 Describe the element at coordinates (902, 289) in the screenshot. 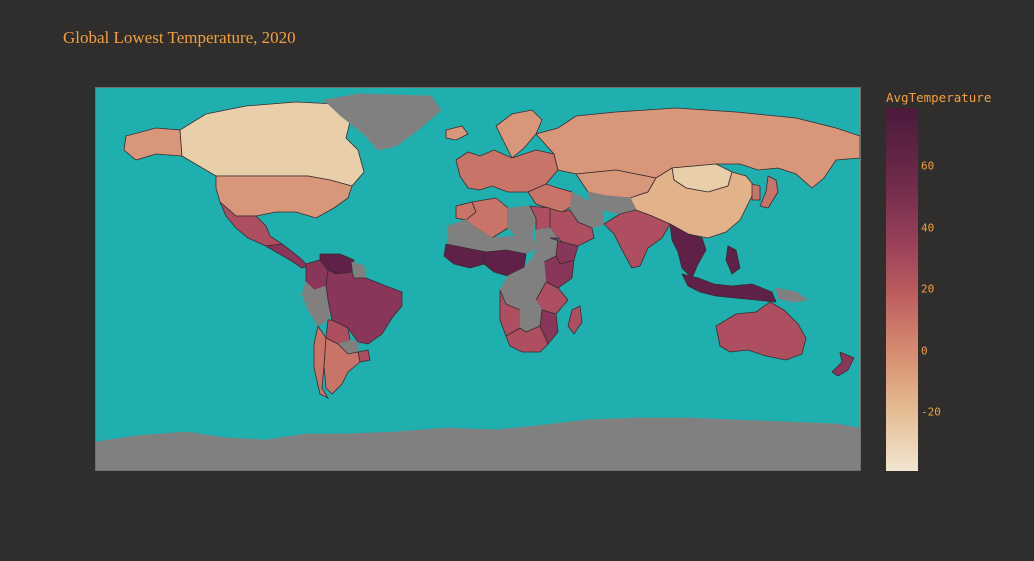

I see `colorbar-gradient` at that location.